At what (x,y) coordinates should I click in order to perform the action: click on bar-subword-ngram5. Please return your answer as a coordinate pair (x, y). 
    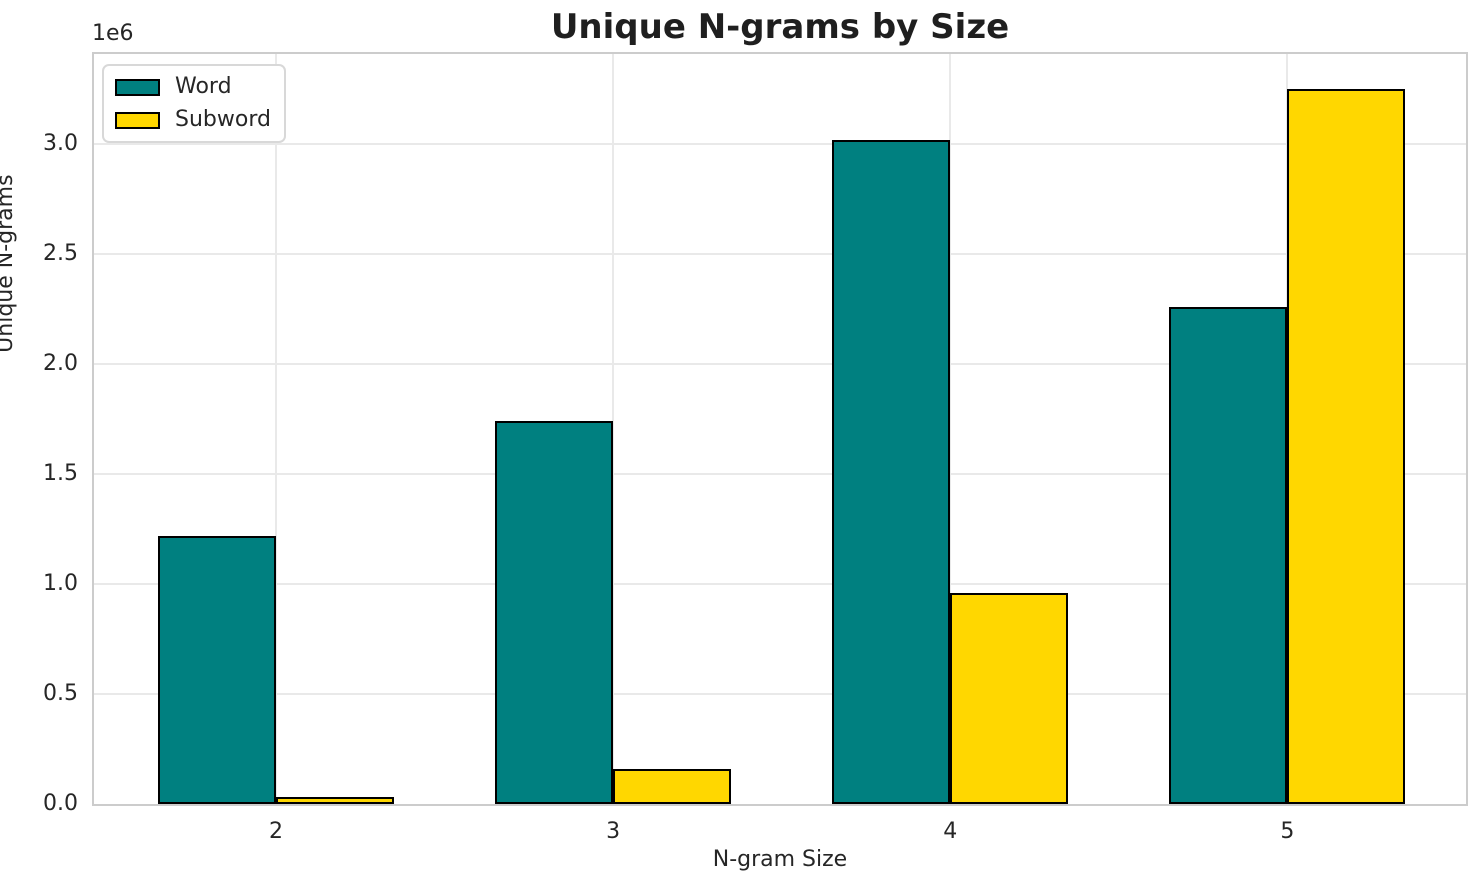
    Looking at the image, I should click on (1346, 446).